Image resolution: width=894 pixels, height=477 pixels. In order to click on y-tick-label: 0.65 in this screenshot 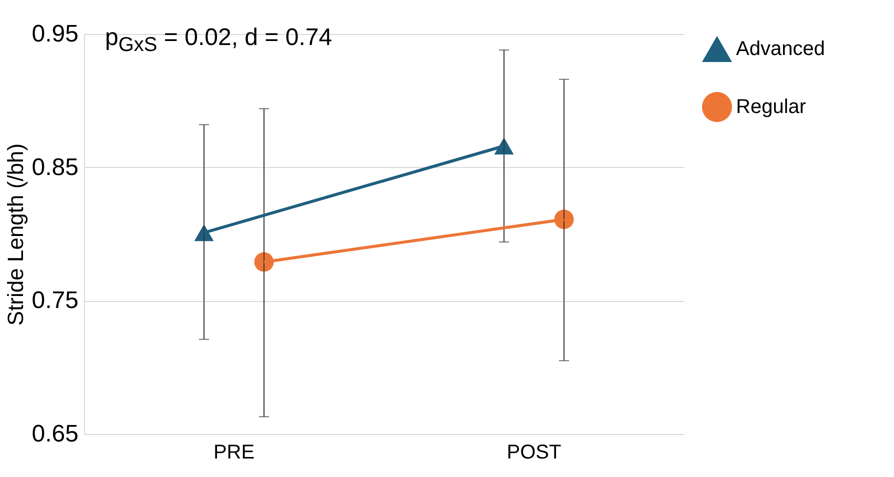, I will do `click(55, 434)`.